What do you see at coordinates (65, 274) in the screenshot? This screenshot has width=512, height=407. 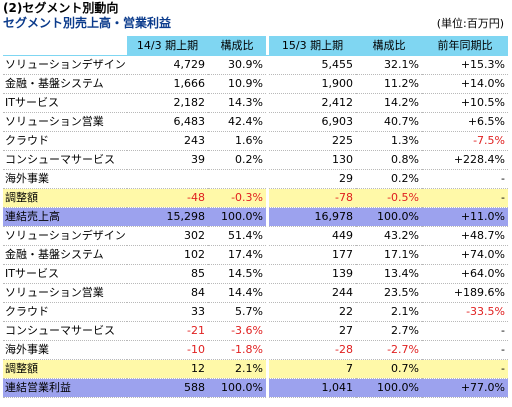 I see `row-label: ITサービス` at bounding box center [65, 274].